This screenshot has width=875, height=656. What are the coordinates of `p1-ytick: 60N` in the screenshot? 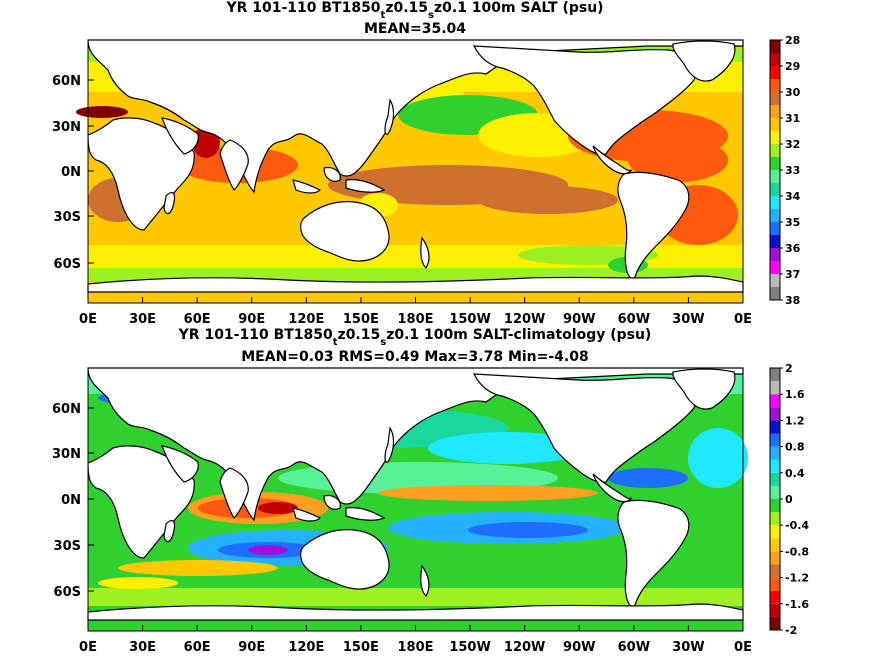 It's located at (66, 81).